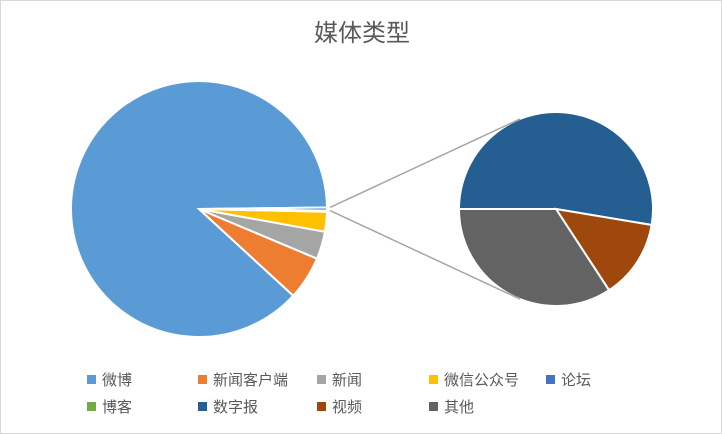 The height and width of the screenshot is (435, 722). I want to click on legend-label: 论坛, so click(576, 380).